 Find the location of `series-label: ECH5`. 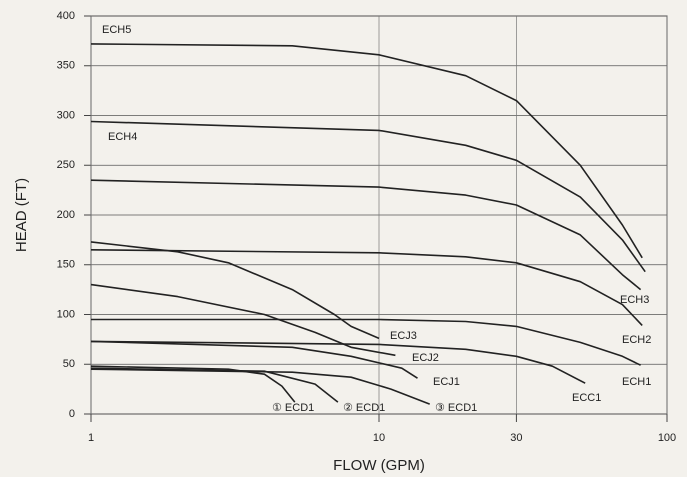

series-label: ECH5 is located at coordinates (116, 30).